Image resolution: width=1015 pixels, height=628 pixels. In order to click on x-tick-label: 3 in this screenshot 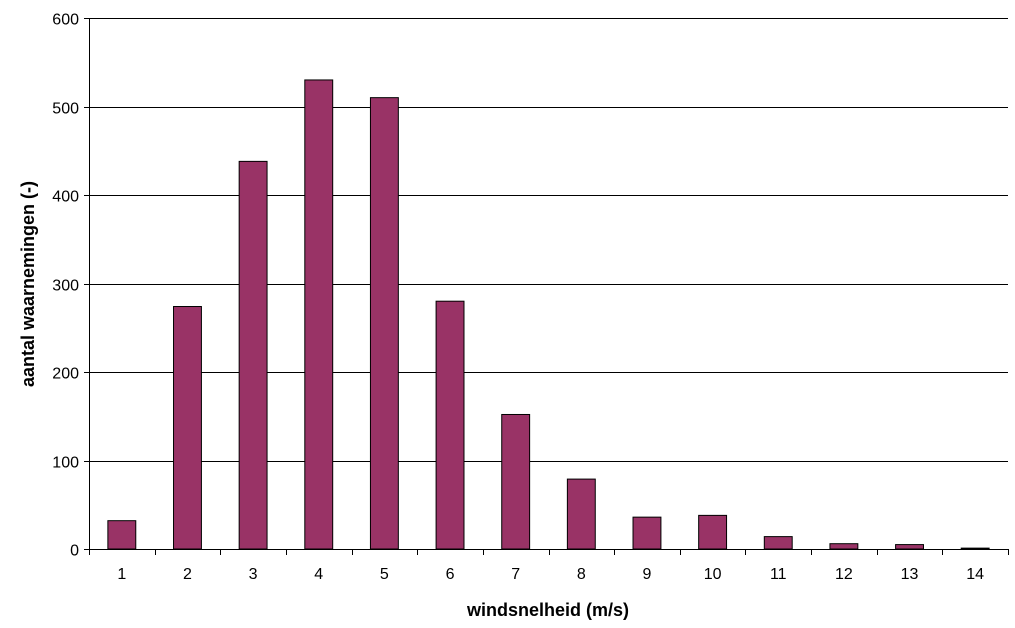, I will do `click(253, 574)`.